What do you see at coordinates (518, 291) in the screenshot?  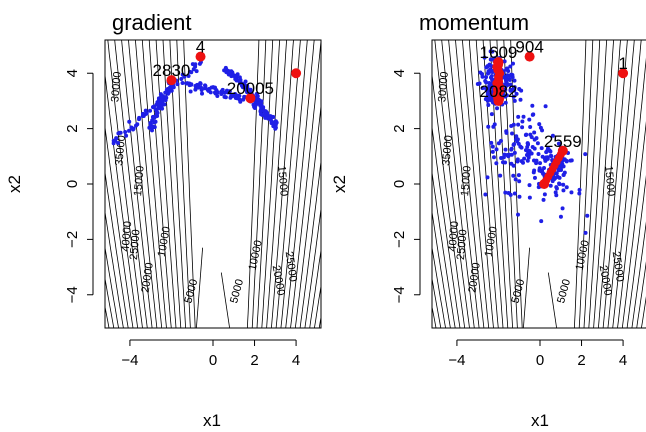 I see `contour-label: 5000` at bounding box center [518, 291].